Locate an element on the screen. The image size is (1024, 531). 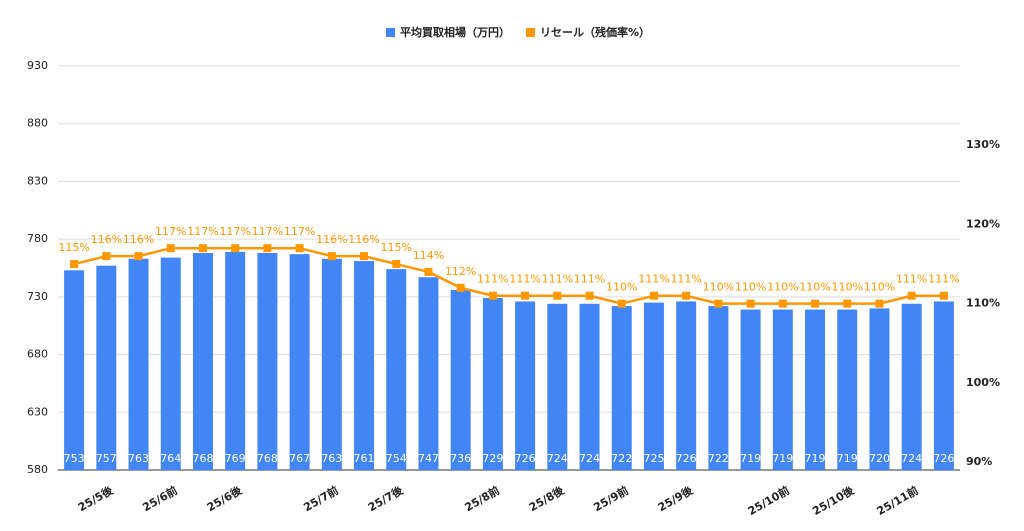
line-value-label: 112% is located at coordinates (460, 271).